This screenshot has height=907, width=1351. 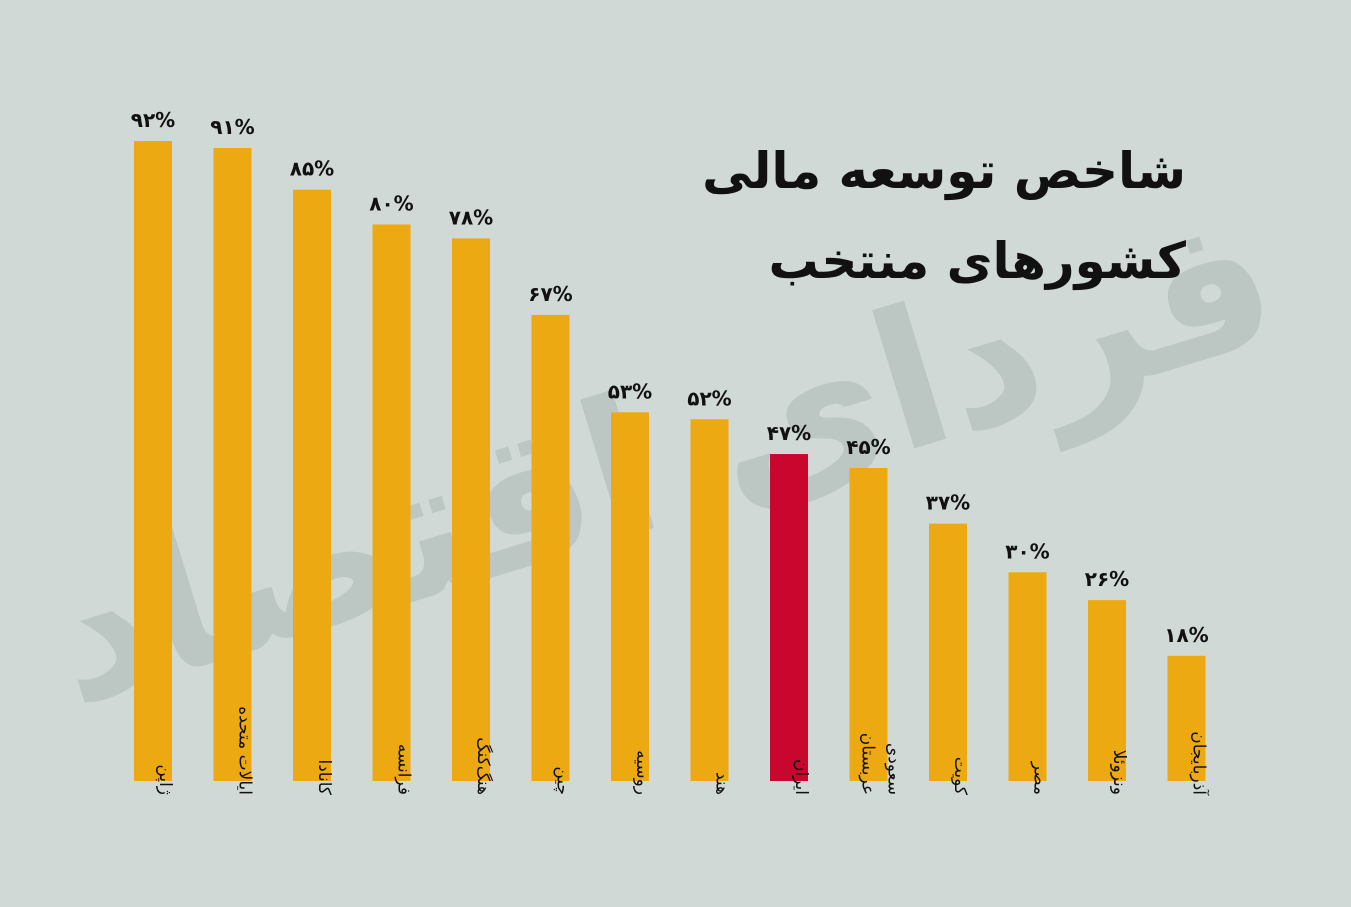 I want to click on category-label: ایالات متحده, so click(x=245, y=750).